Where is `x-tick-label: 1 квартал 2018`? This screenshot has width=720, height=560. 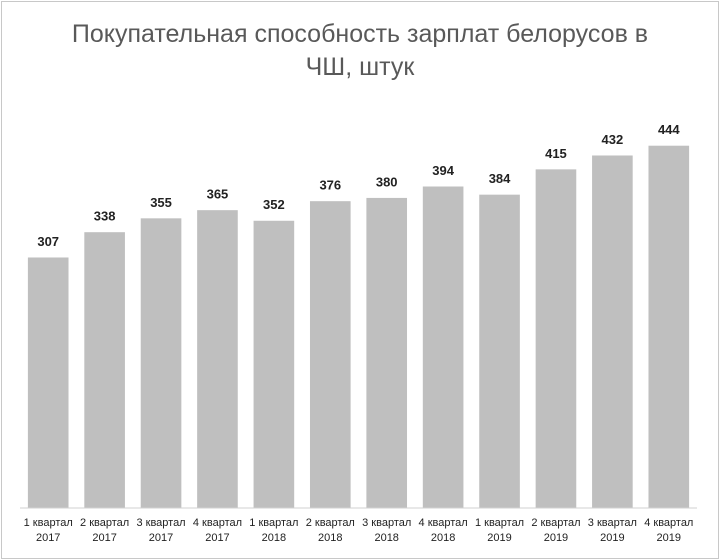
x-tick-label: 1 квартал 2018 is located at coordinates (274, 530).